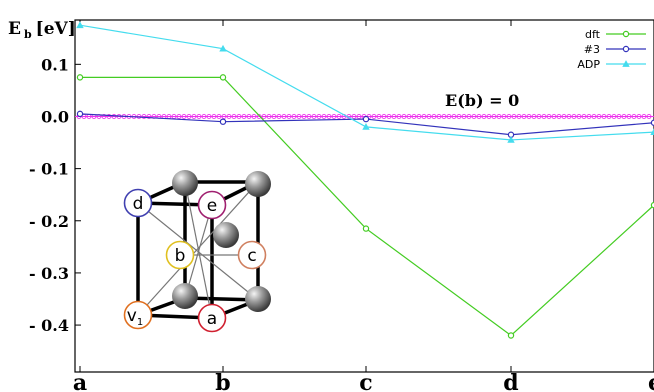 This screenshot has width=654, height=392. Describe the element at coordinates (55, 116) in the screenshot. I see `y-tick-label: 0.0` at that location.